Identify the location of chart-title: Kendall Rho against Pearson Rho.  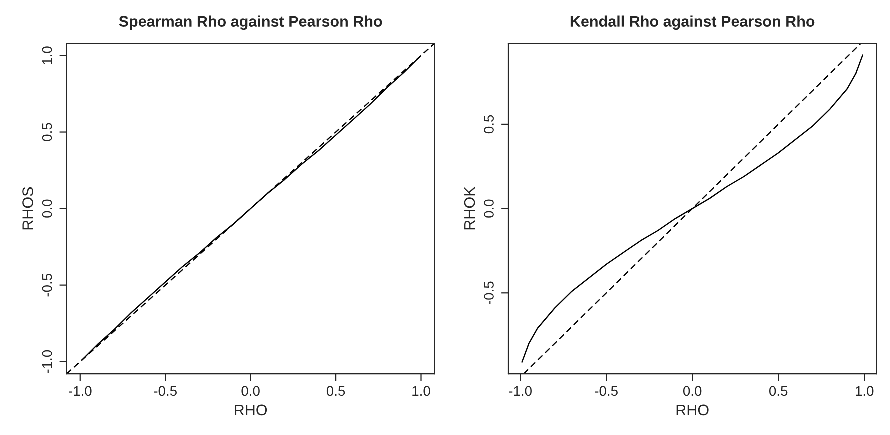
(692, 23).